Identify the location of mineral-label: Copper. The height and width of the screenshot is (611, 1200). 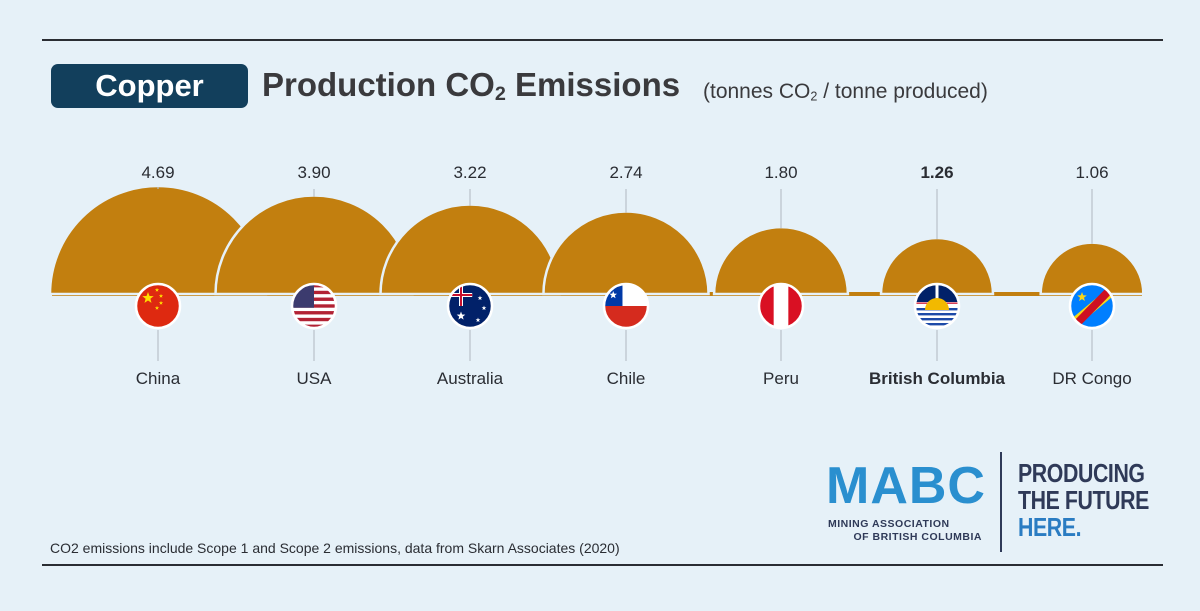
(149, 85).